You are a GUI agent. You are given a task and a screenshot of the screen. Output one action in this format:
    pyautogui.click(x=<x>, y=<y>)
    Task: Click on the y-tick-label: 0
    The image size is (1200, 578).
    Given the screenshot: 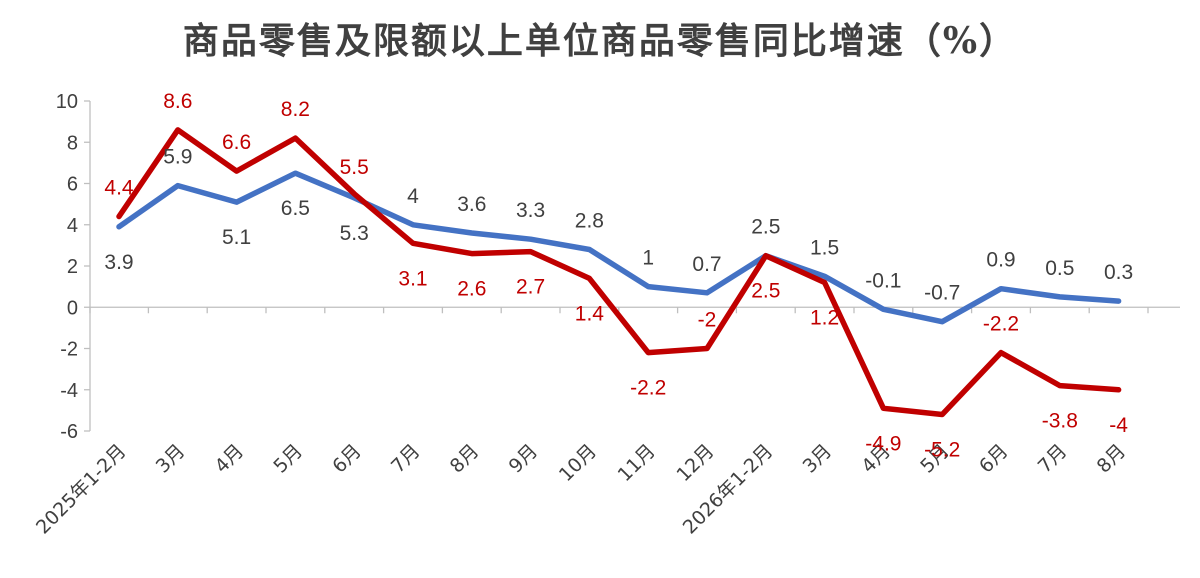 What is the action you would take?
    pyautogui.click(x=72, y=308)
    